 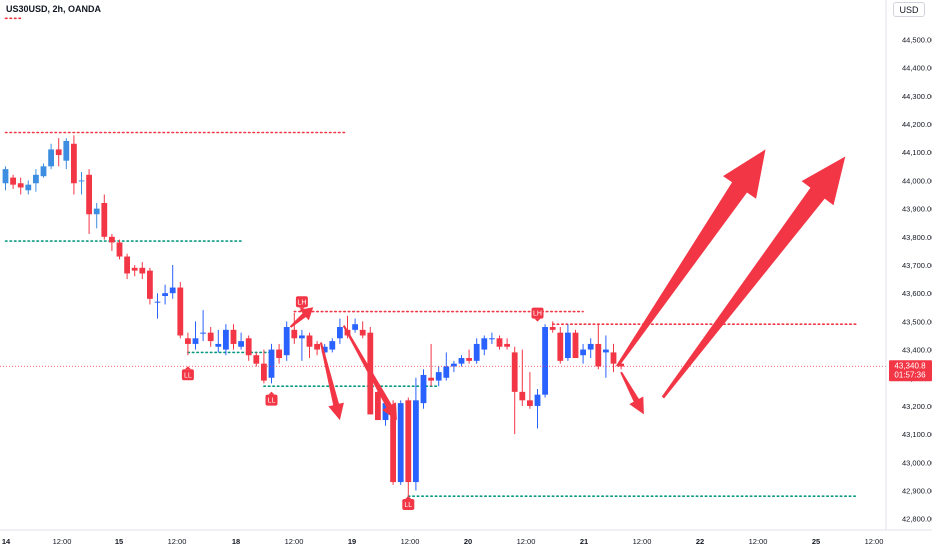 I want to click on currency-button: USD, so click(x=909, y=9).